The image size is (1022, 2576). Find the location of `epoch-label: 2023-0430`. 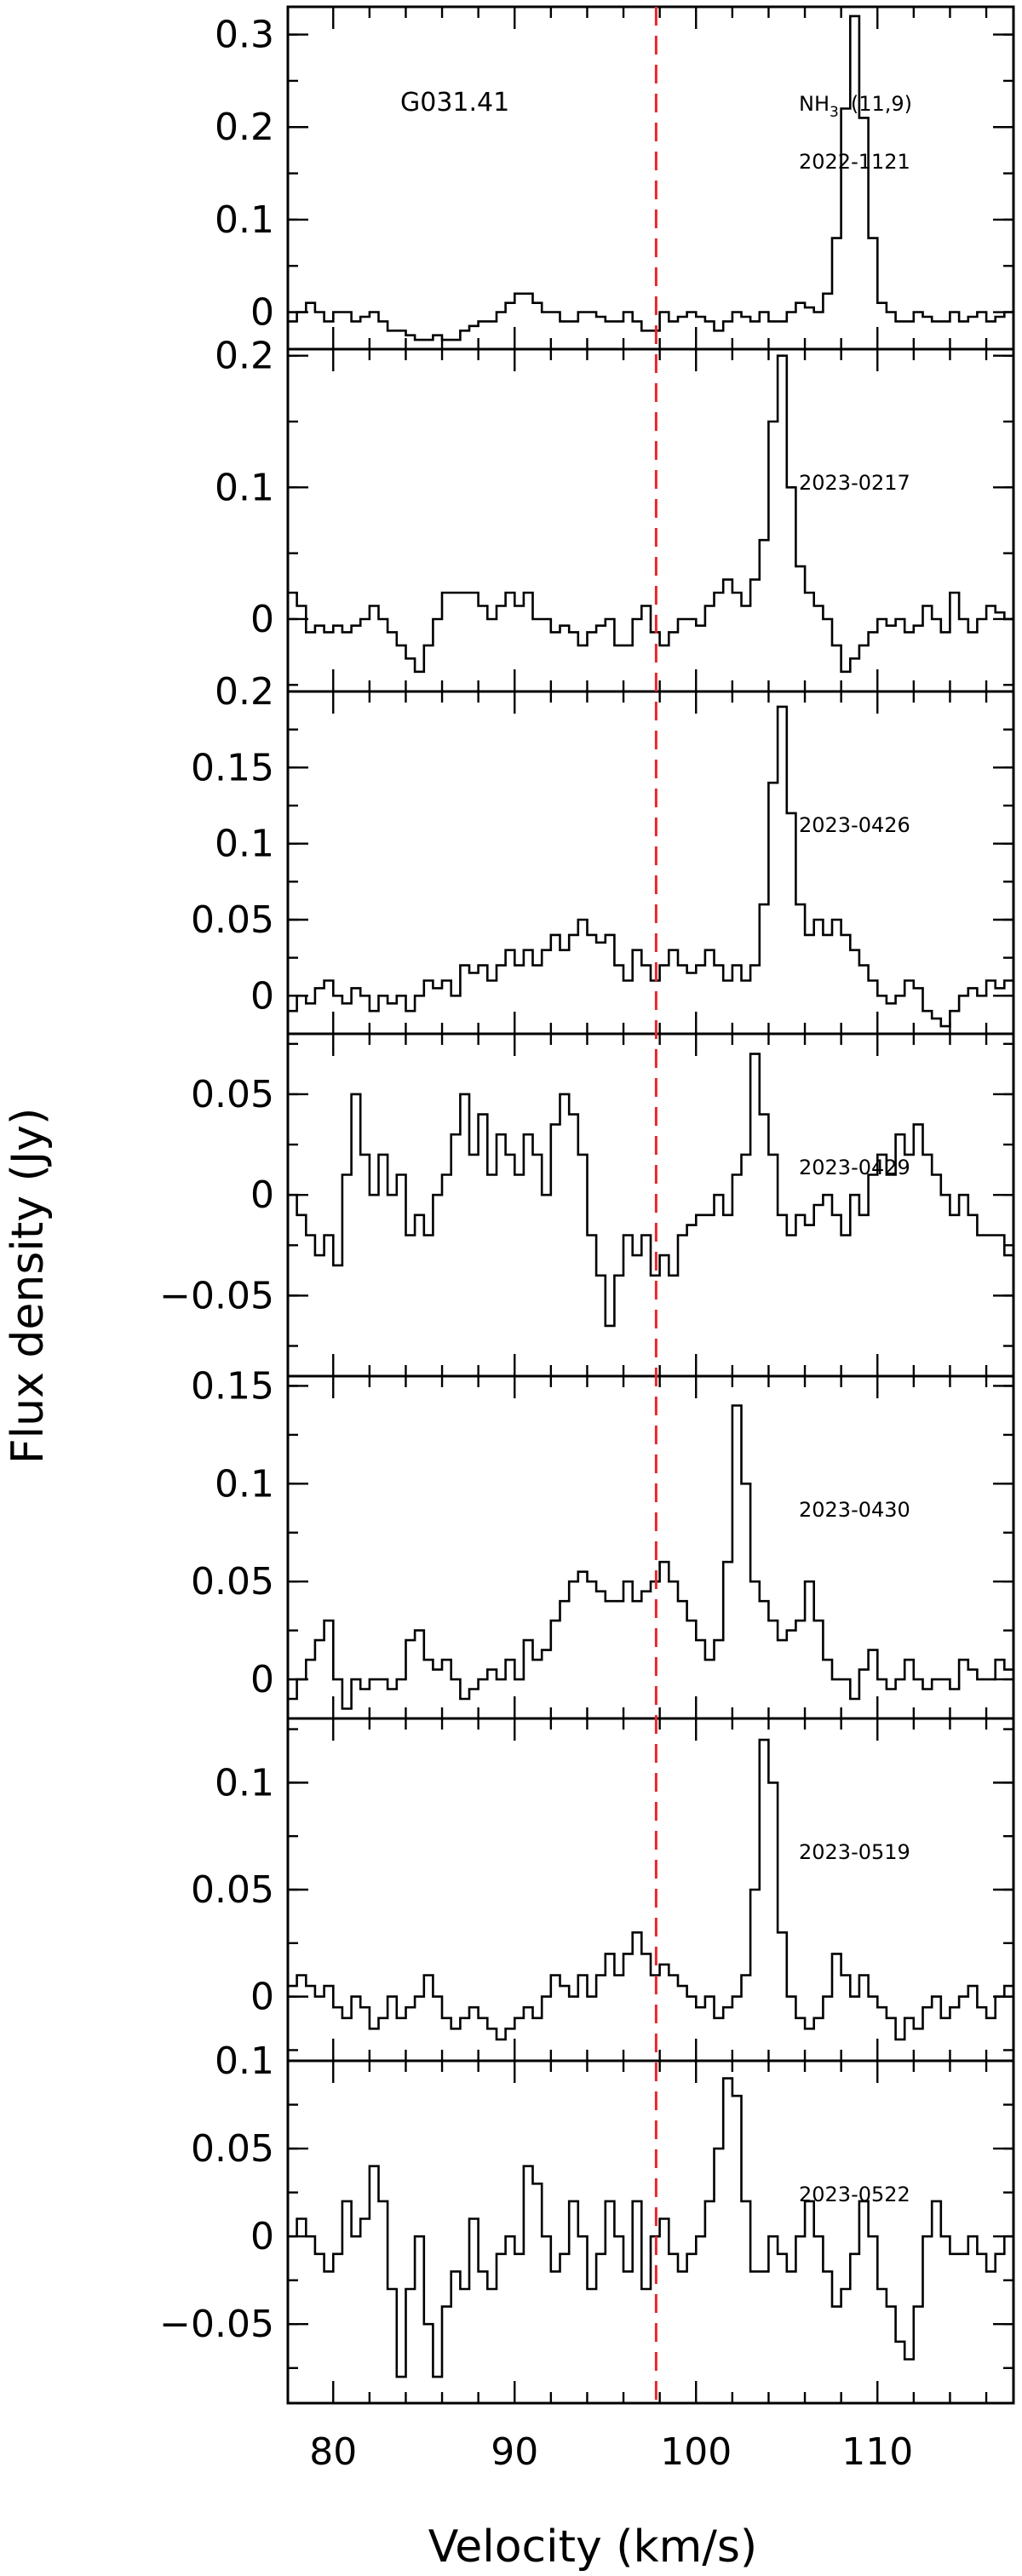

epoch-label: 2023-0430 is located at coordinates (854, 1510).